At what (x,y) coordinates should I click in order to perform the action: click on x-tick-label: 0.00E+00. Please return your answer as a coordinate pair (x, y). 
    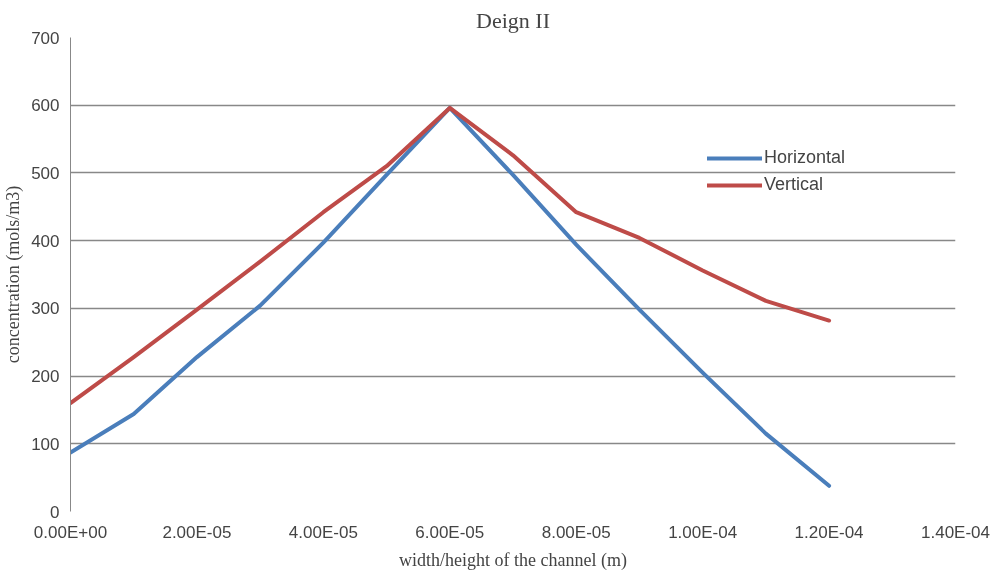
    Looking at the image, I should click on (70, 532).